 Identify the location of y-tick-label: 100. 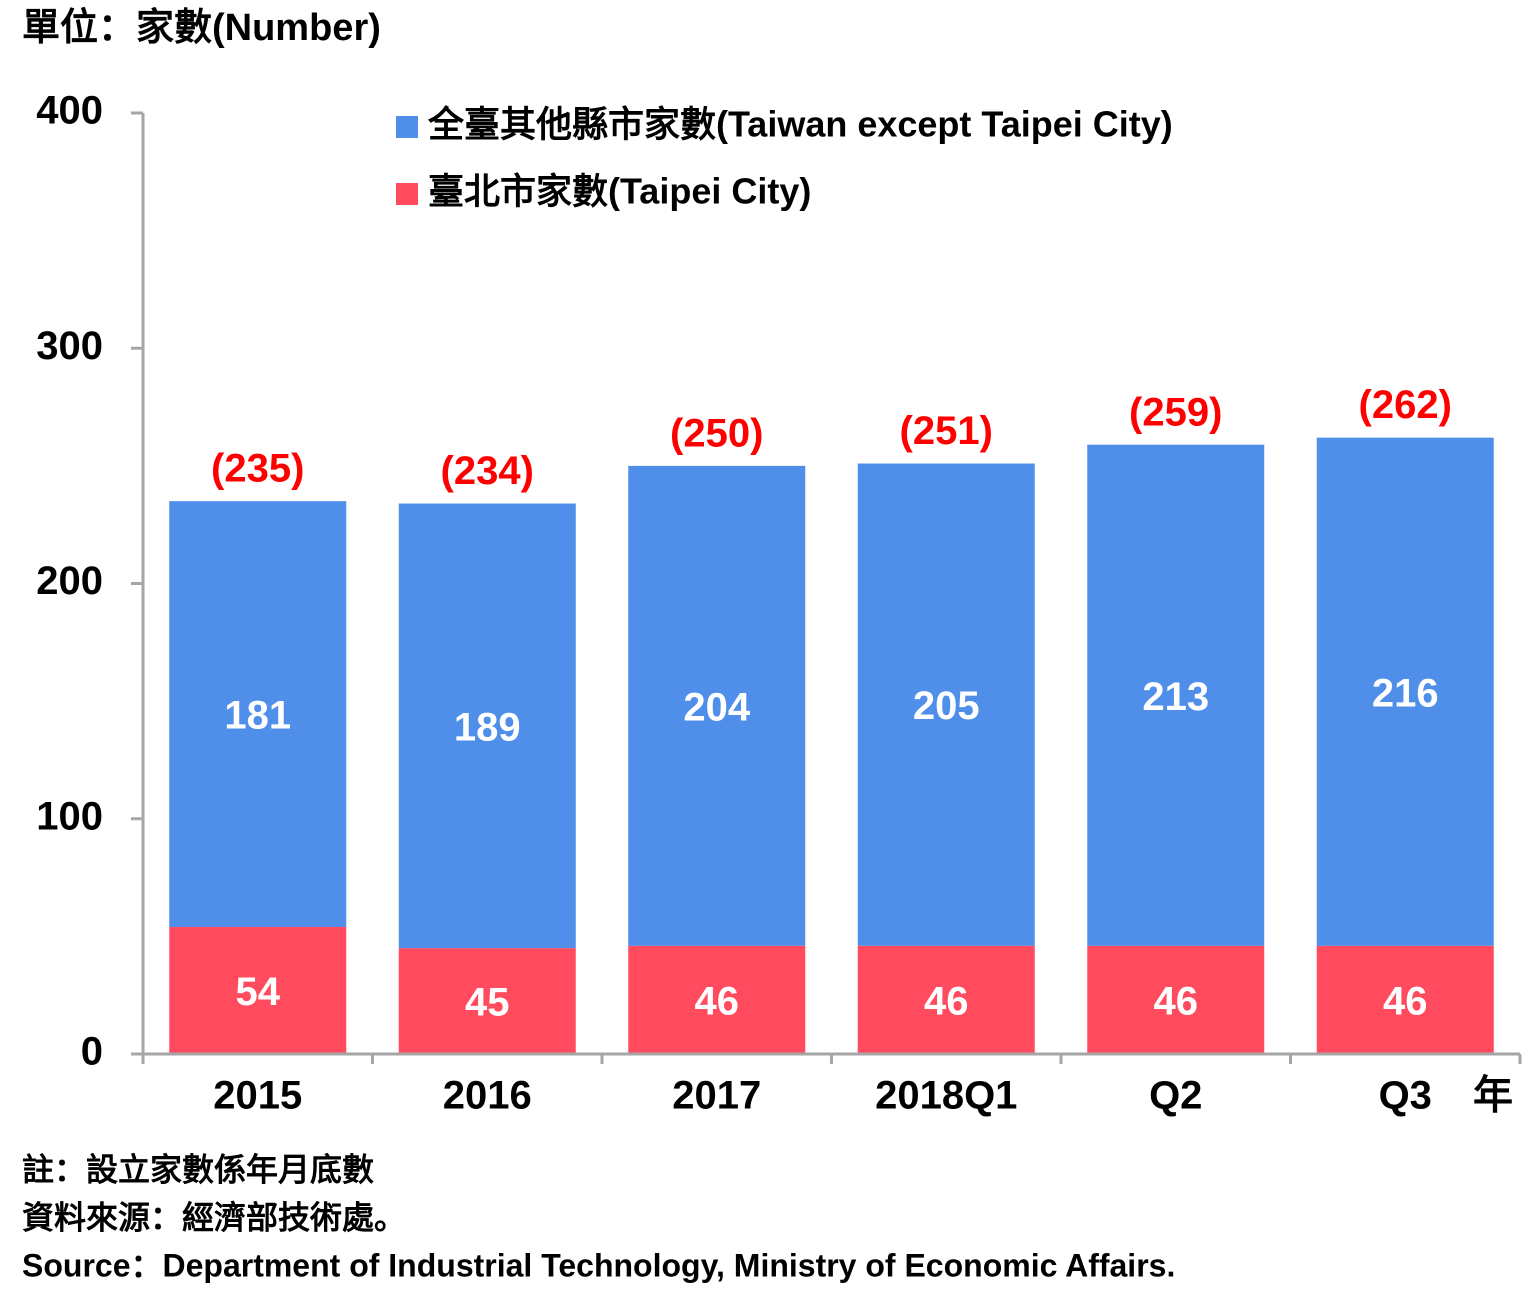
(69, 816).